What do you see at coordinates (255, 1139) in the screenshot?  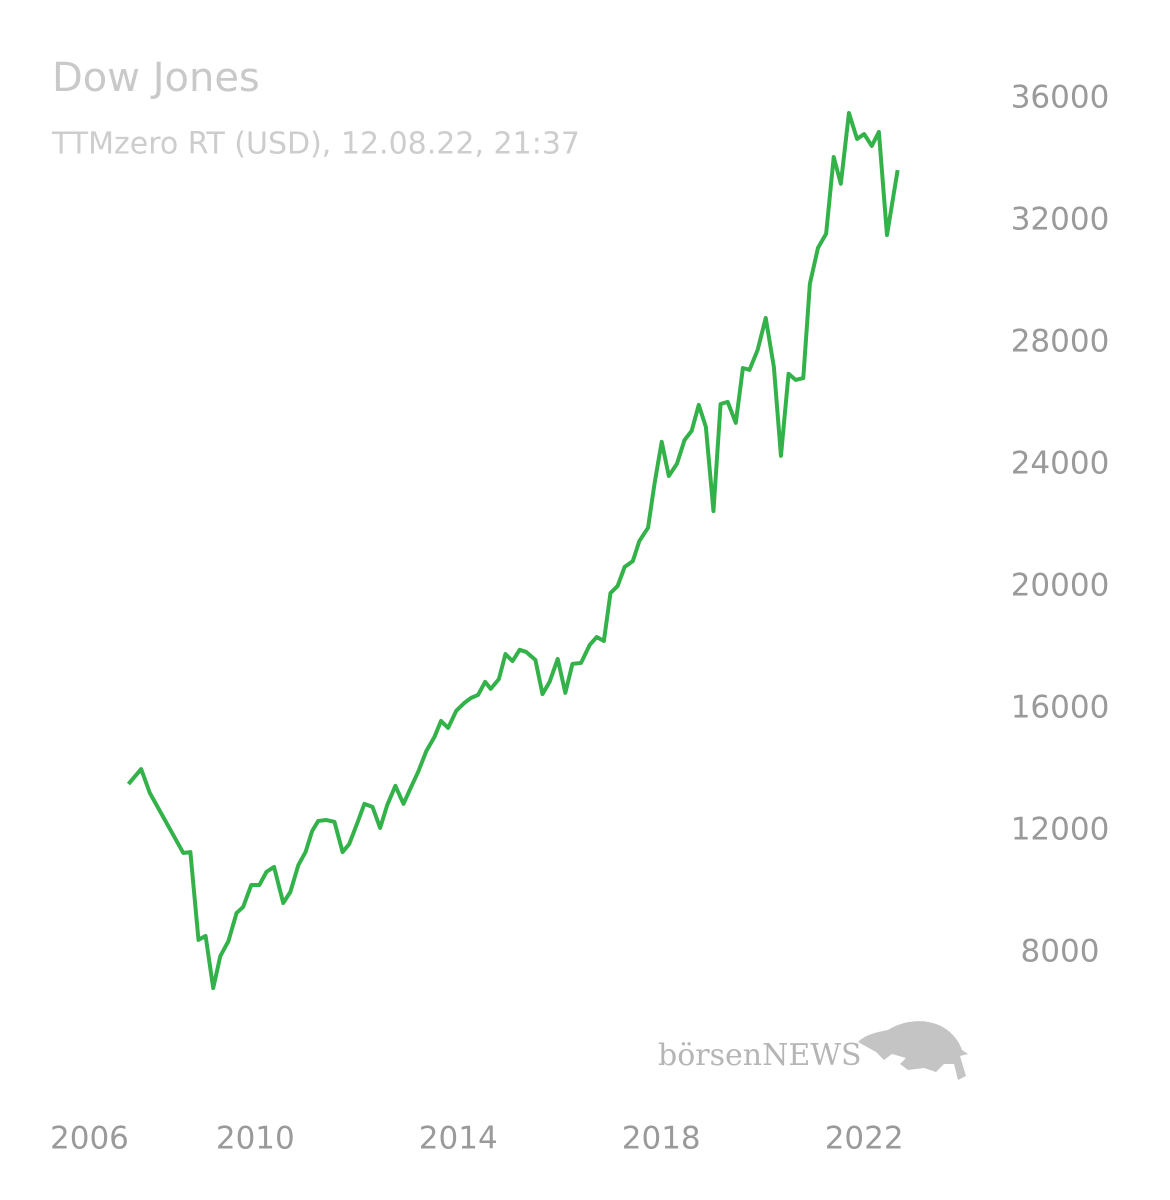 I see `x-tick-label: 2010` at bounding box center [255, 1139].